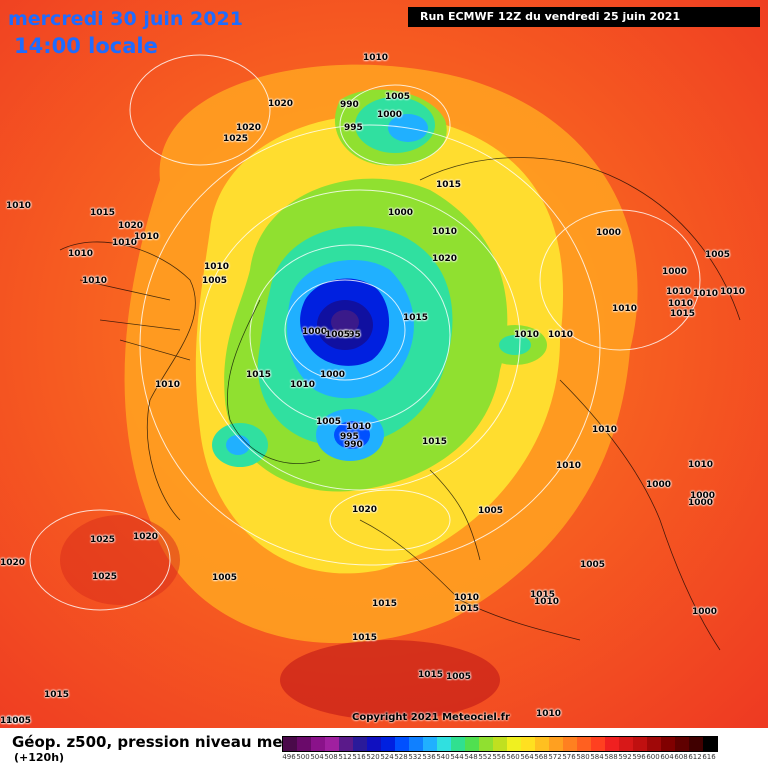 The width and height of the screenshot is (768, 768). What do you see at coordinates (569, 757) in the screenshot?
I see `color-scale-value: 576` at bounding box center [569, 757].